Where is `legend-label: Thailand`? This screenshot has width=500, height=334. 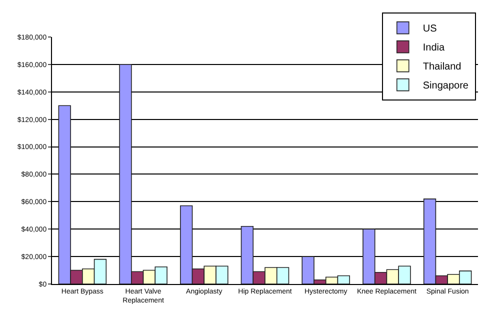
legend-label: Thailand is located at coordinates (442, 67).